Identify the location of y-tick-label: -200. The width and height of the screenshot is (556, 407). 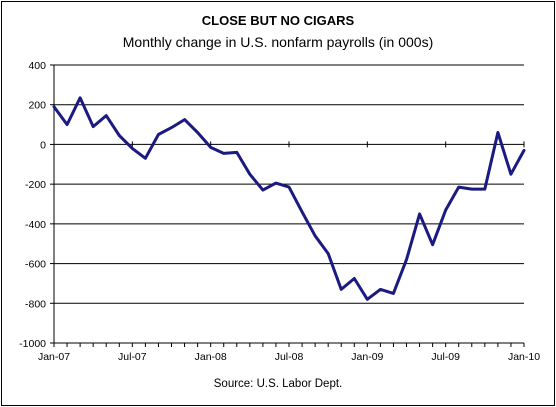
(35, 185).